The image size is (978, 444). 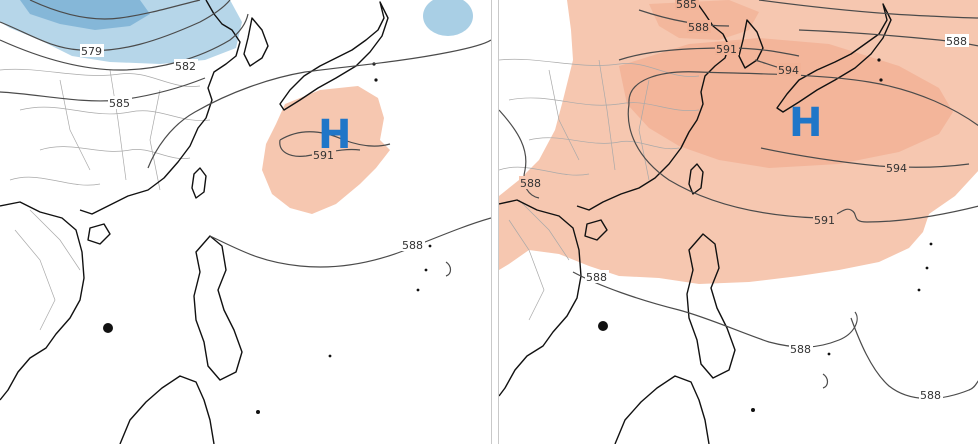 I want to click on contour-outer, so click(x=319, y=104).